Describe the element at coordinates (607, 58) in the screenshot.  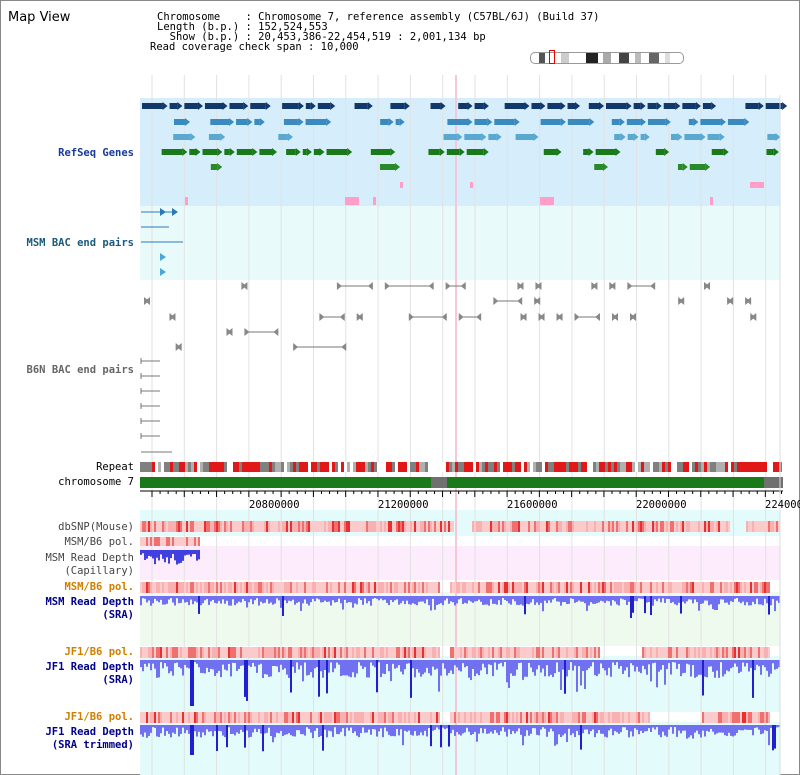
I see `chromosome-ideogram` at that location.